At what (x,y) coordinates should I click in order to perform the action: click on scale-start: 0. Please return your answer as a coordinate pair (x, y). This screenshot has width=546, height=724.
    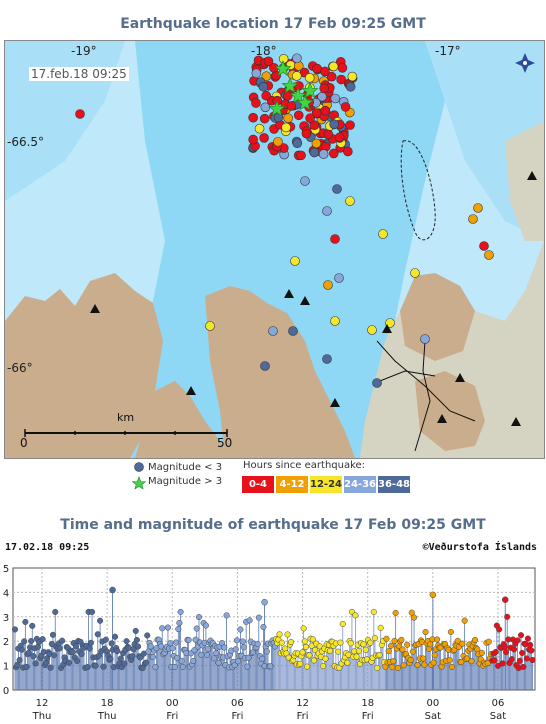
    Looking at the image, I should click on (24, 443).